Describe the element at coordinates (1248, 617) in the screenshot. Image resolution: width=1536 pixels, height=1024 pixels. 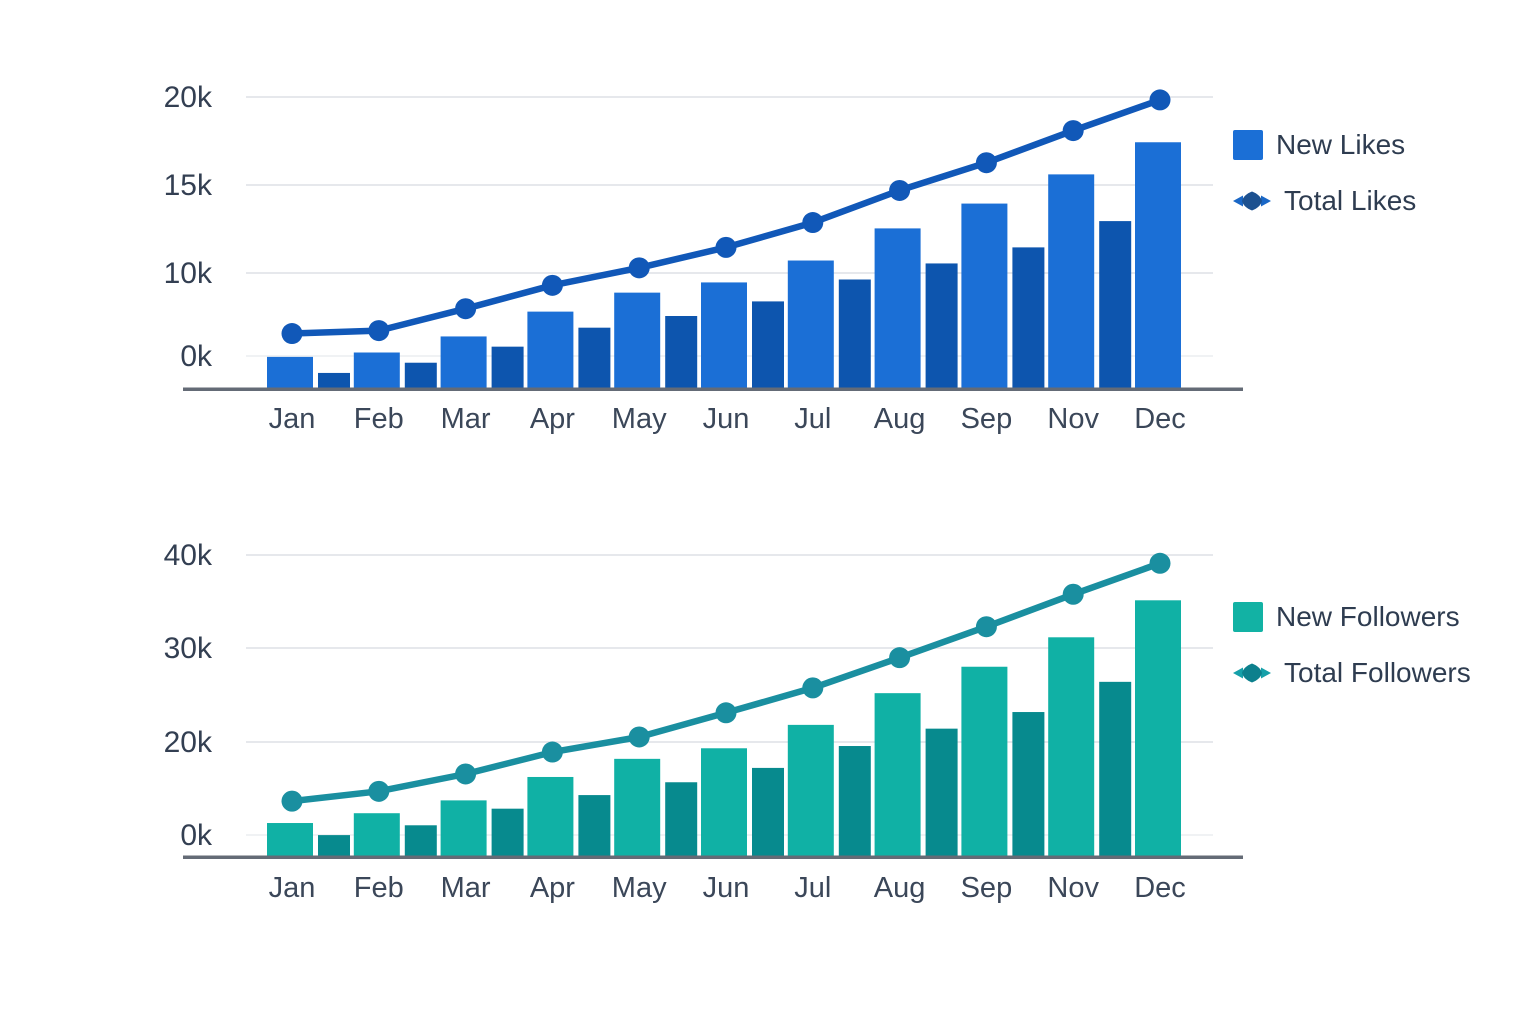
I see `new-followers-swatch-icon` at that location.